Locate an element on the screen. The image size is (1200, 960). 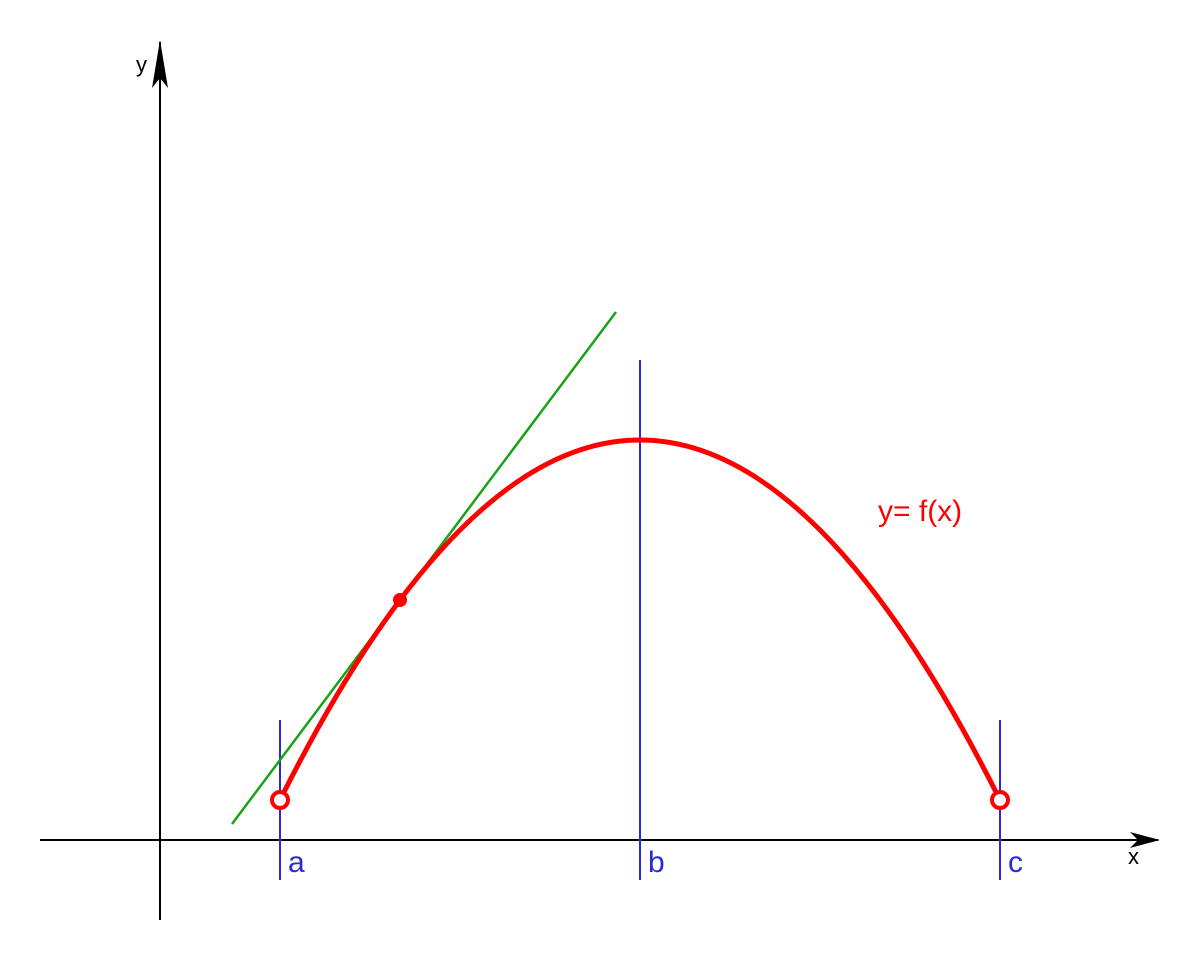
marker-label-b: b is located at coordinates (656, 862).